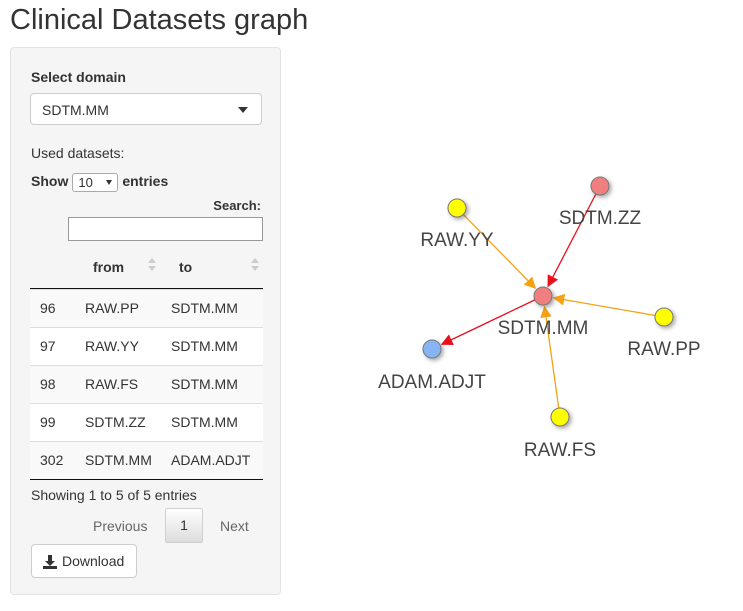 This screenshot has height=611, width=743. I want to click on page-title: Clinical Datasets graph, so click(159, 20).